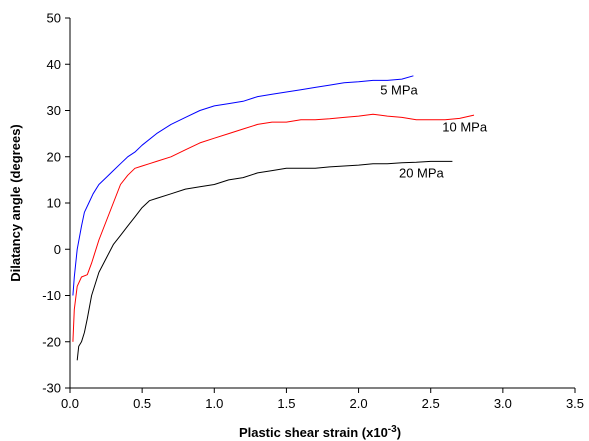 The image size is (589, 441). Describe the element at coordinates (70, 403) in the screenshot. I see `x-tick-label: 0.0` at that location.